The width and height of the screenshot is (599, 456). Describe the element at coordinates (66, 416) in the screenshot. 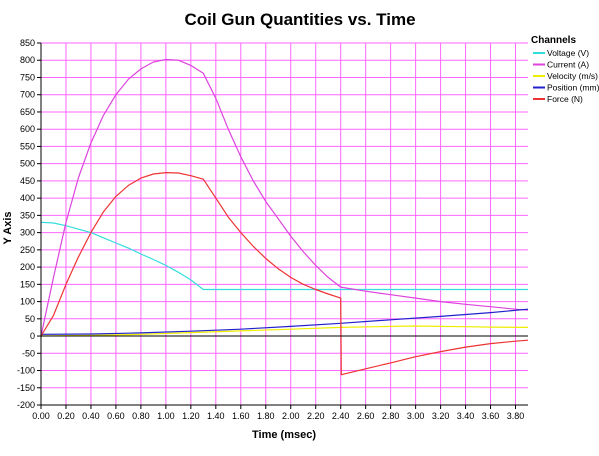

I see `x-tick-label: 0.20` at that location.